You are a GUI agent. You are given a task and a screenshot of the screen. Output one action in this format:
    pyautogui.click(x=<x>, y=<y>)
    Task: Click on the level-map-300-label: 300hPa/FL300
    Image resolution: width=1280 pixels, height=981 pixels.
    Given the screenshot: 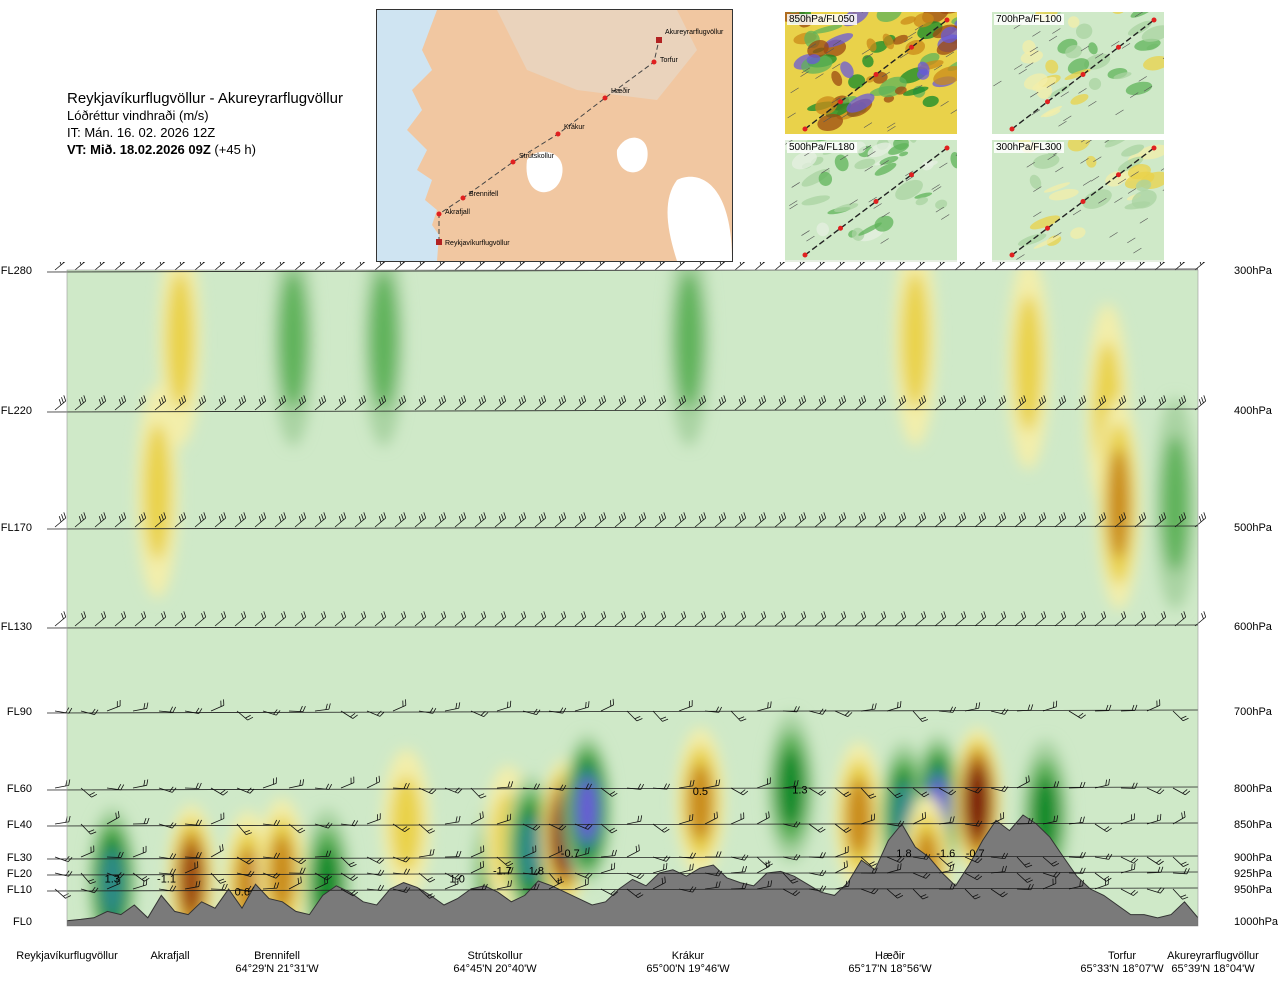 What is the action you would take?
    pyautogui.click(x=1029, y=147)
    